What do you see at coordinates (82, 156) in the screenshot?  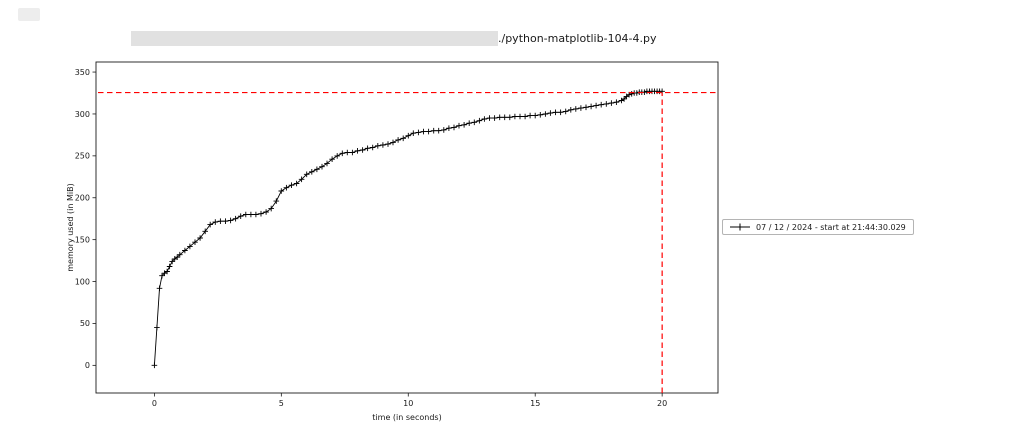 I see `svg-text: 250` at bounding box center [82, 156].